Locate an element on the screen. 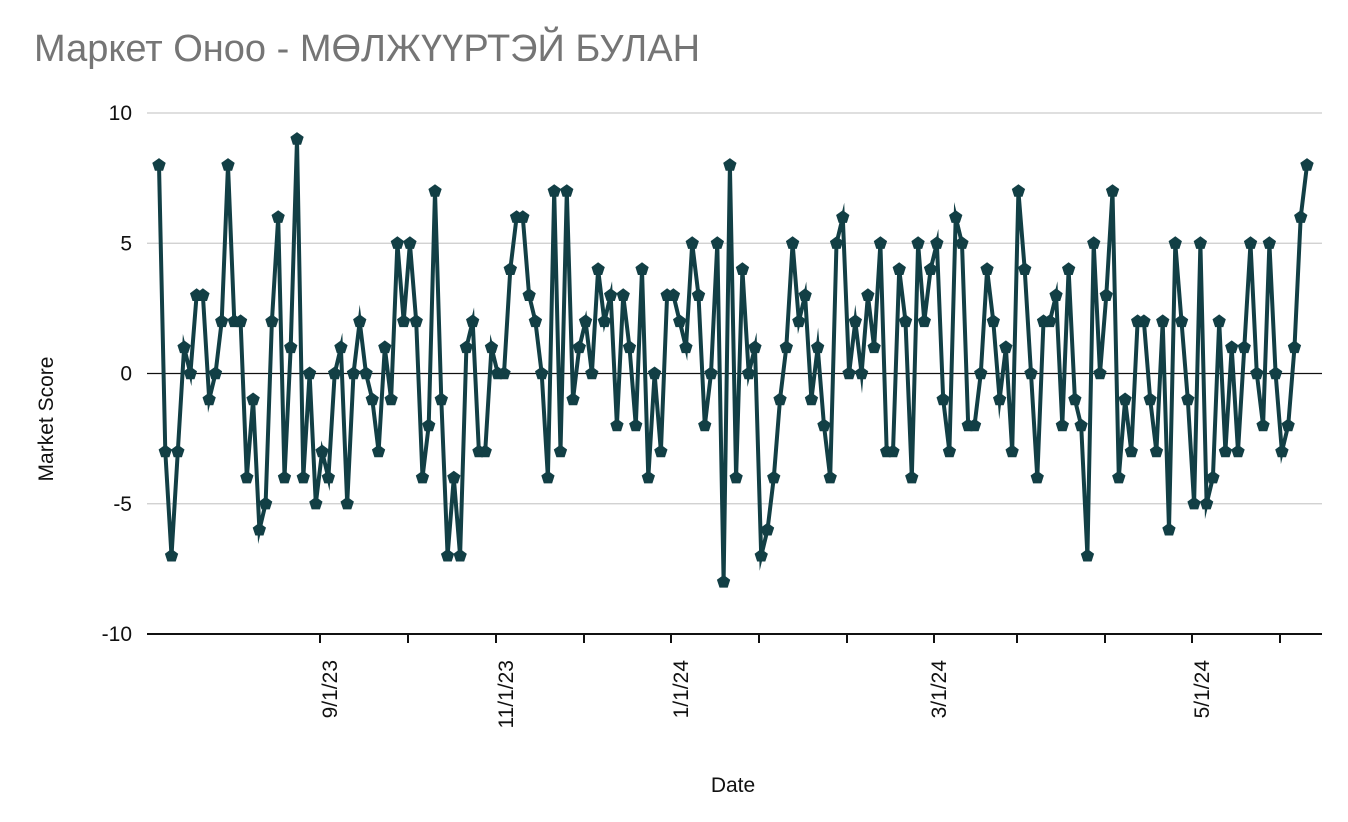 This screenshot has width=1348, height=822. y-tick-labels: 10 5 0 -5 -10 is located at coordinates (117, 374).